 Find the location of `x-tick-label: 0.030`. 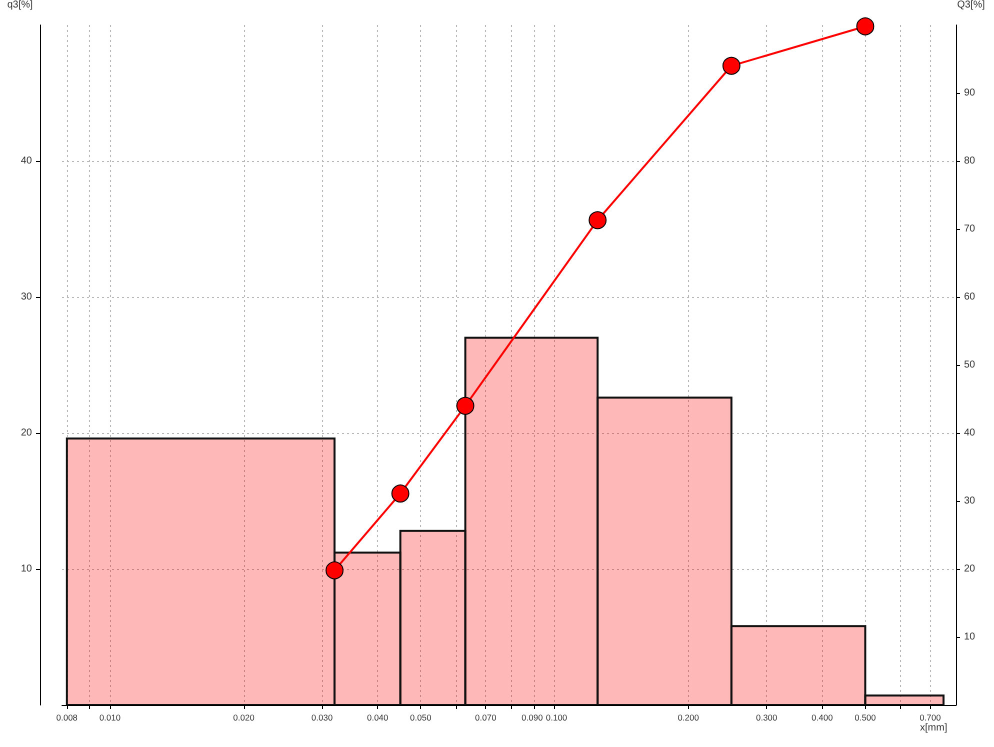

x-tick-label: 0.030 is located at coordinates (322, 717).